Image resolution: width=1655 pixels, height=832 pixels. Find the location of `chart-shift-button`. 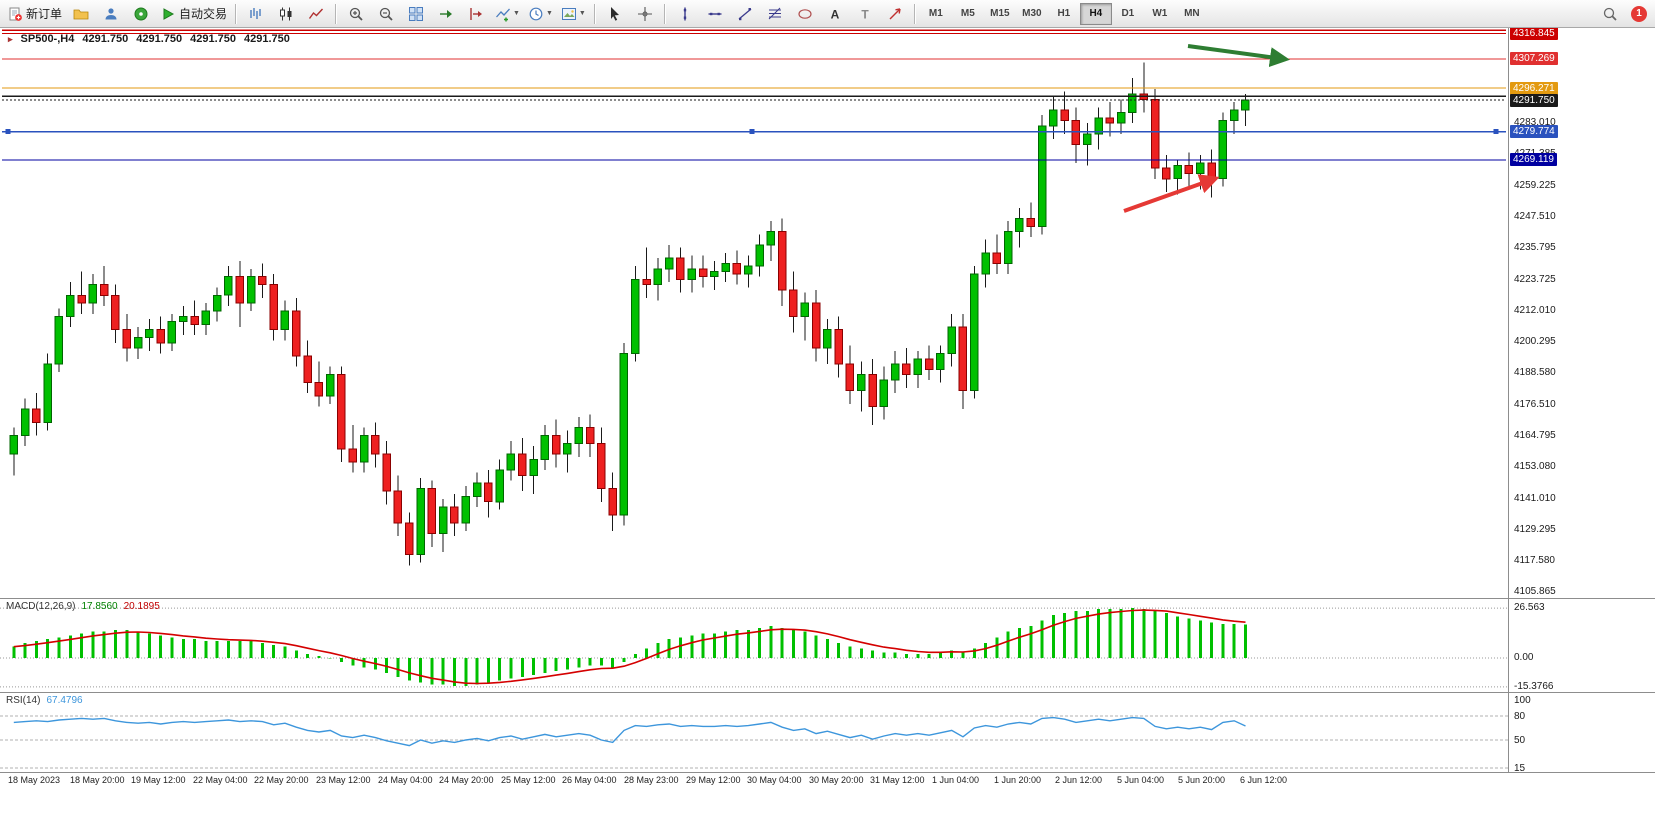

chart-shift-button is located at coordinates (476, 14).